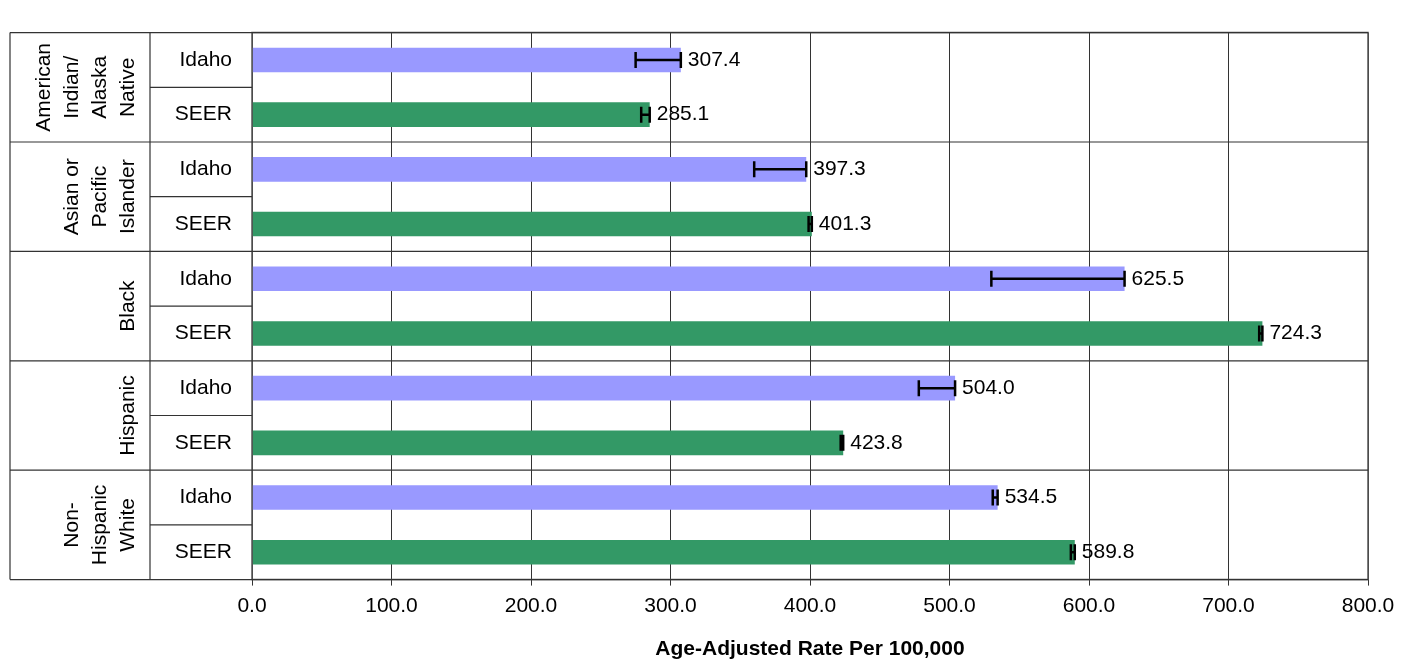 This screenshot has height=670, width=1416. I want to click on x-tick-label: 100.0, so click(391, 604).